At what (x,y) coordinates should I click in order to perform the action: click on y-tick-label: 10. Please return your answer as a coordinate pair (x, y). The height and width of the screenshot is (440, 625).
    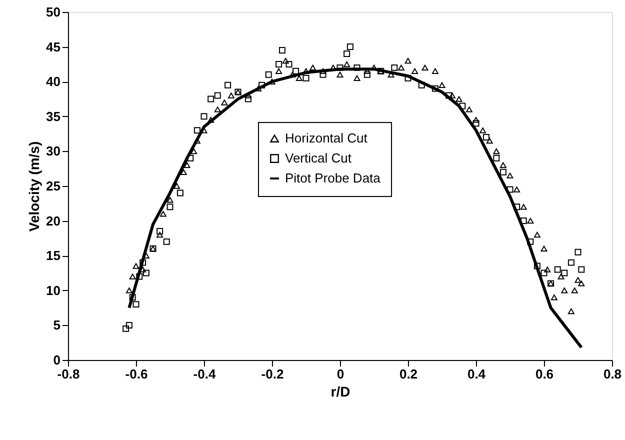
    Looking at the image, I should click on (53, 290).